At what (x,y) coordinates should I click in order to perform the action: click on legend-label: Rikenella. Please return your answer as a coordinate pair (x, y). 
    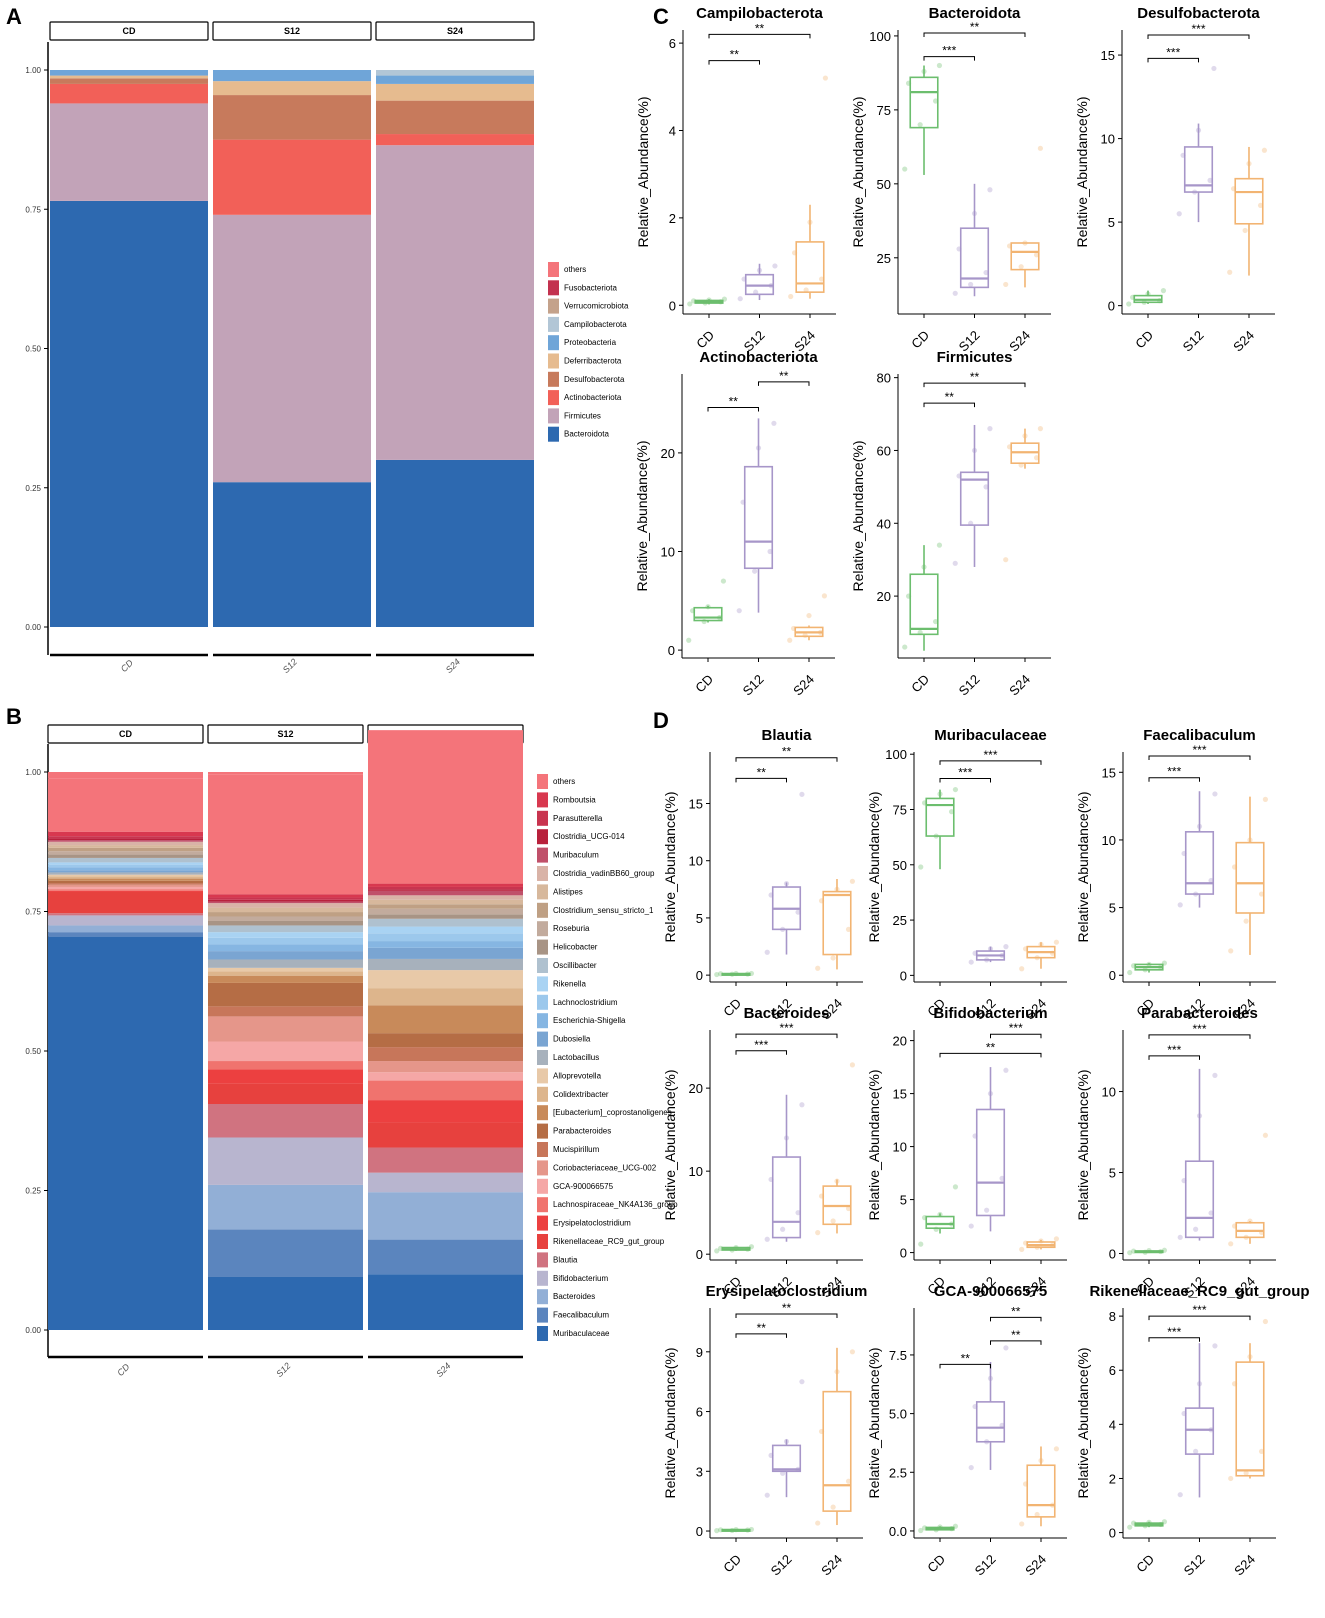
    Looking at the image, I should click on (569, 983).